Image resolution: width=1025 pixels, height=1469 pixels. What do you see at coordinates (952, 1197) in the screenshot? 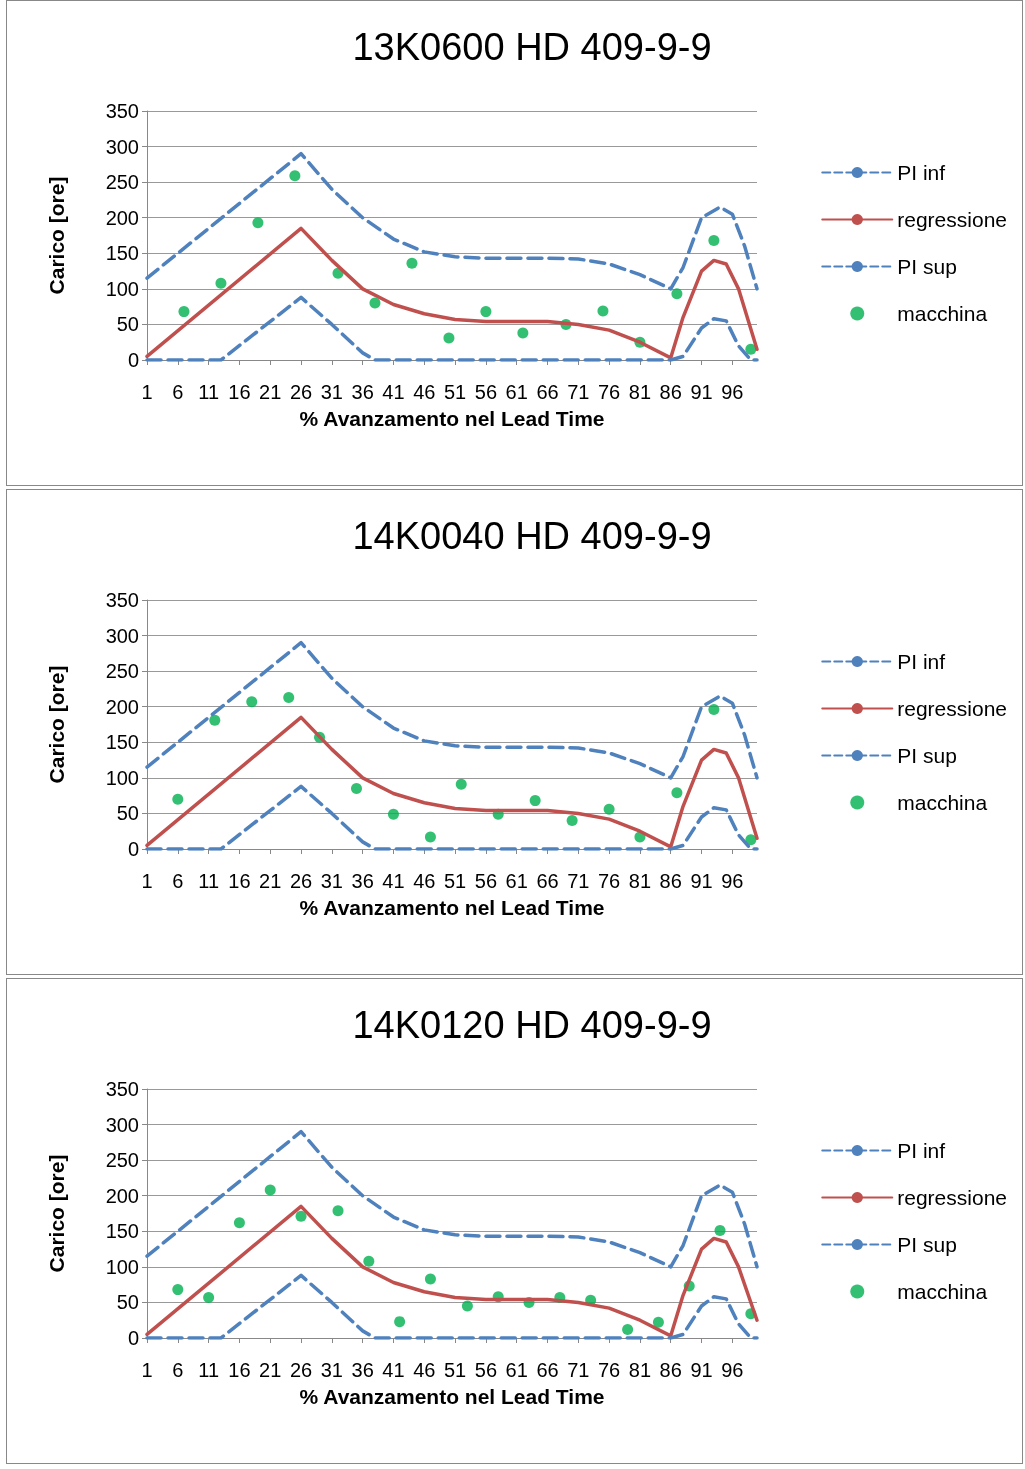
I see `legend-label: regressione` at bounding box center [952, 1197].